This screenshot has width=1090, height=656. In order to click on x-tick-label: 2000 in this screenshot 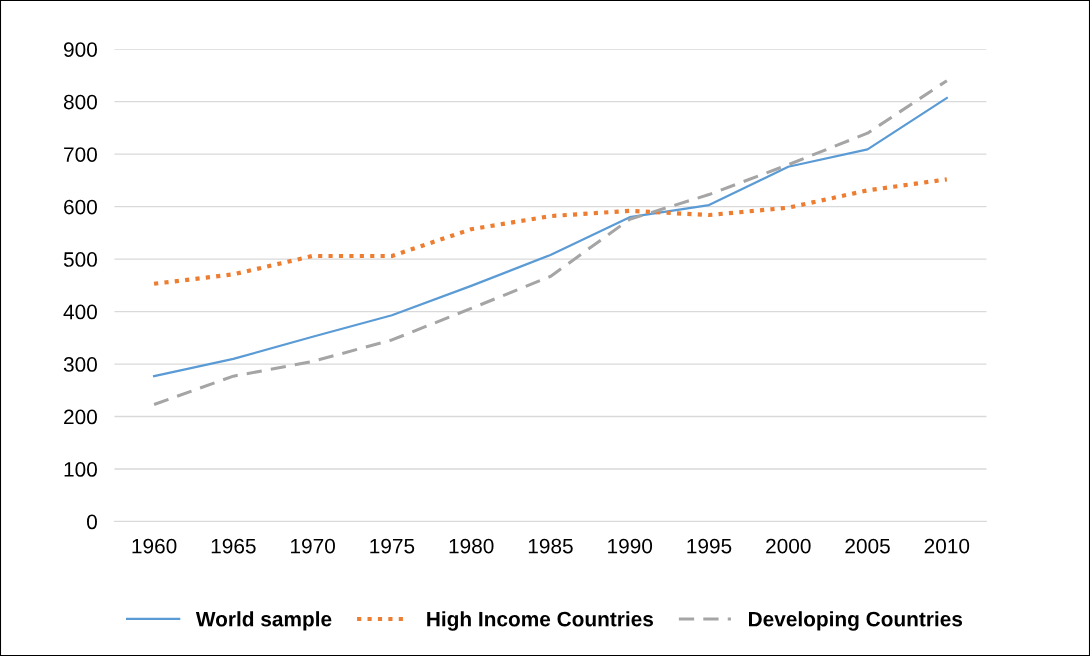, I will do `click(788, 546)`.